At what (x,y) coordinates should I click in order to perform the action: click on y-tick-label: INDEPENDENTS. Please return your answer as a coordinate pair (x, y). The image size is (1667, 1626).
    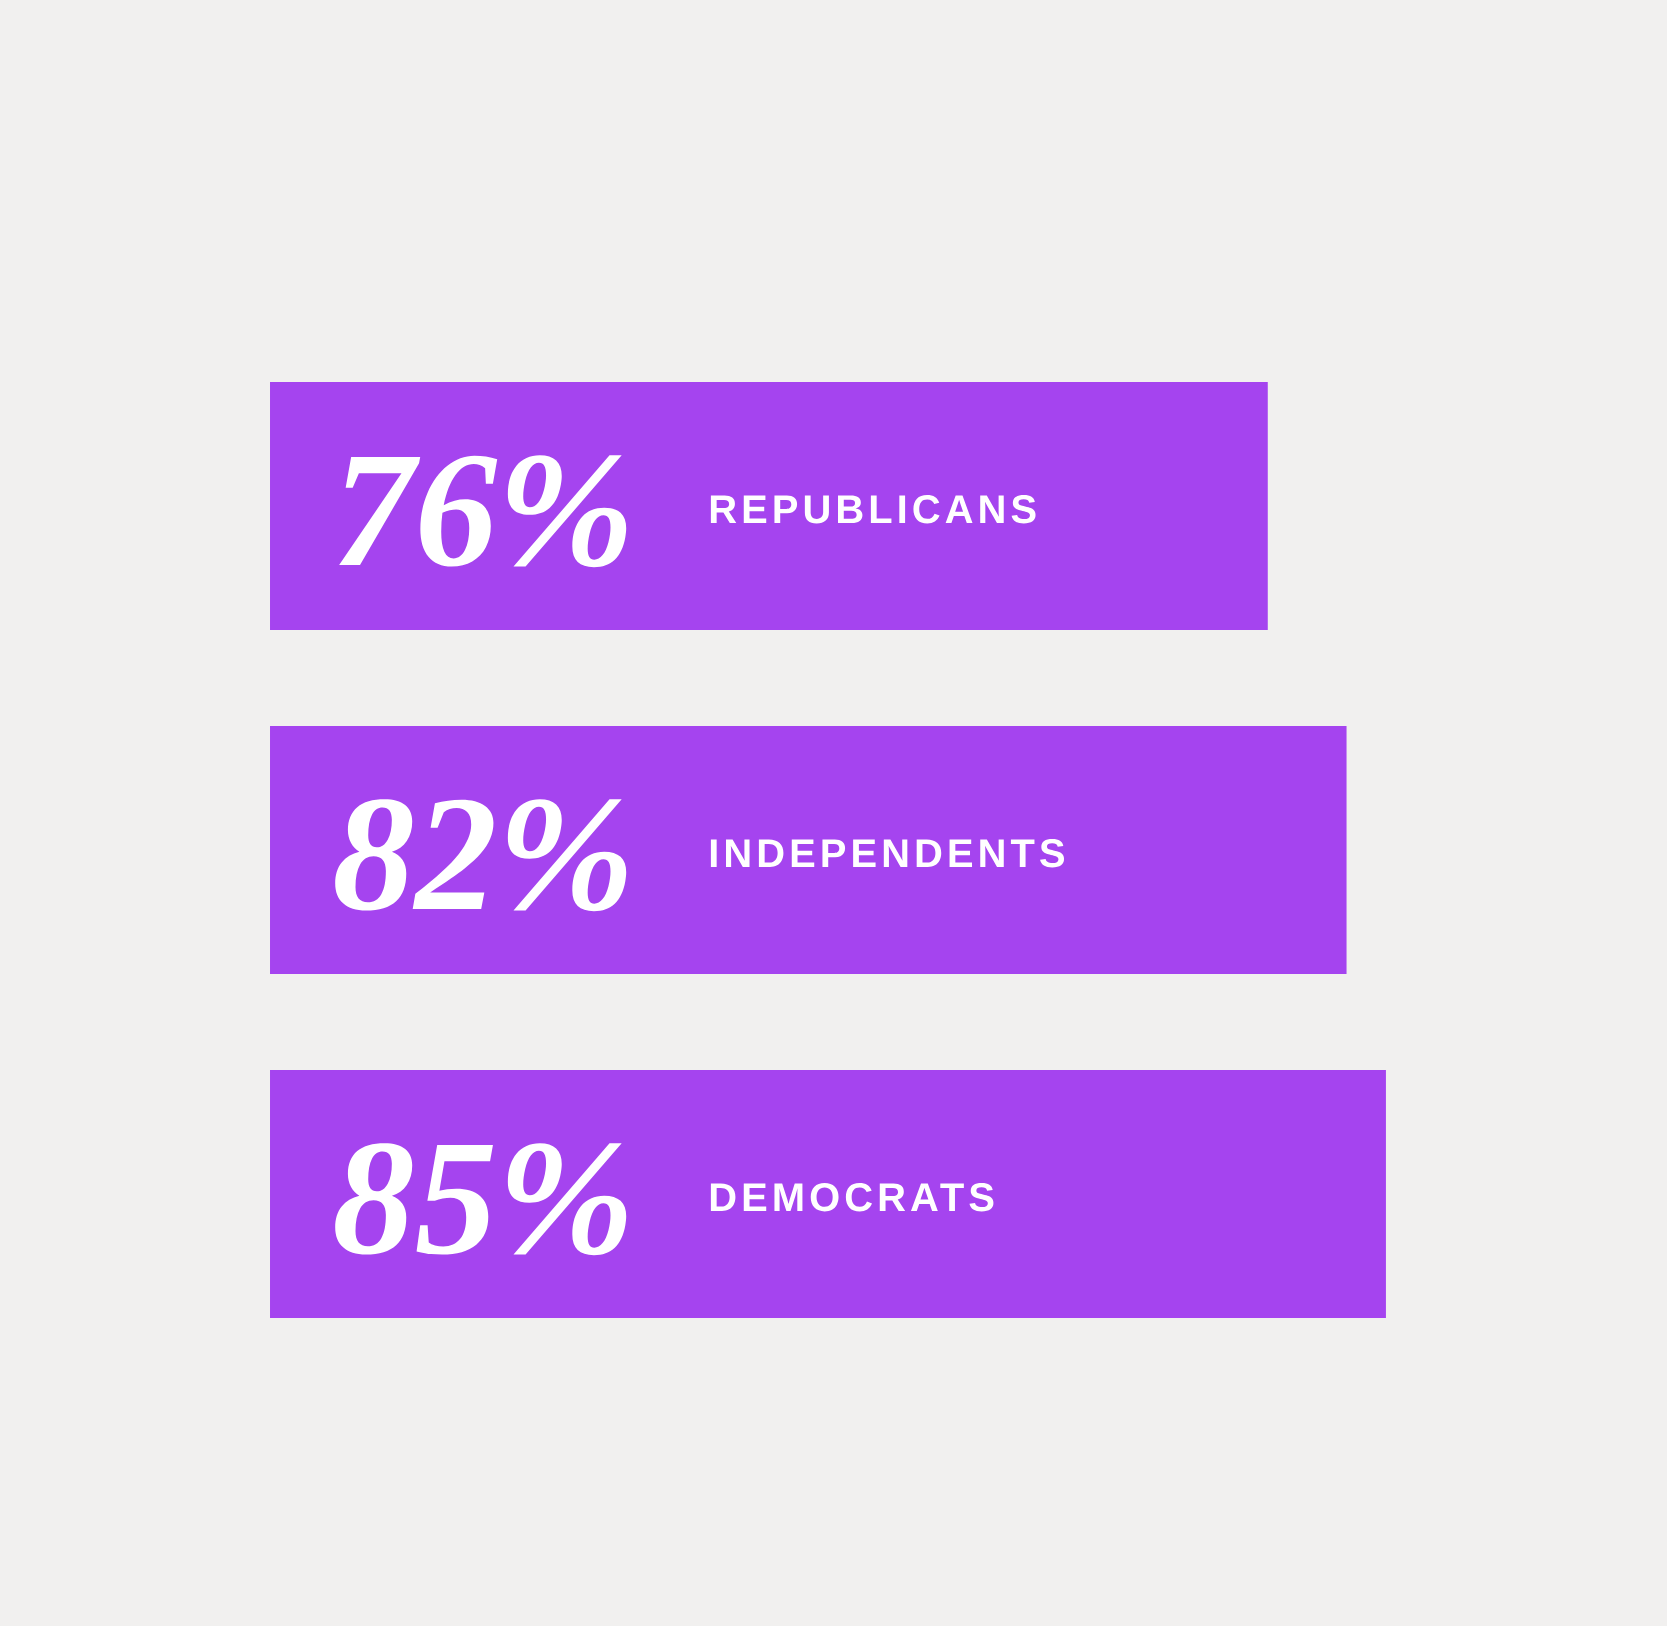
    Looking at the image, I should click on (887, 853).